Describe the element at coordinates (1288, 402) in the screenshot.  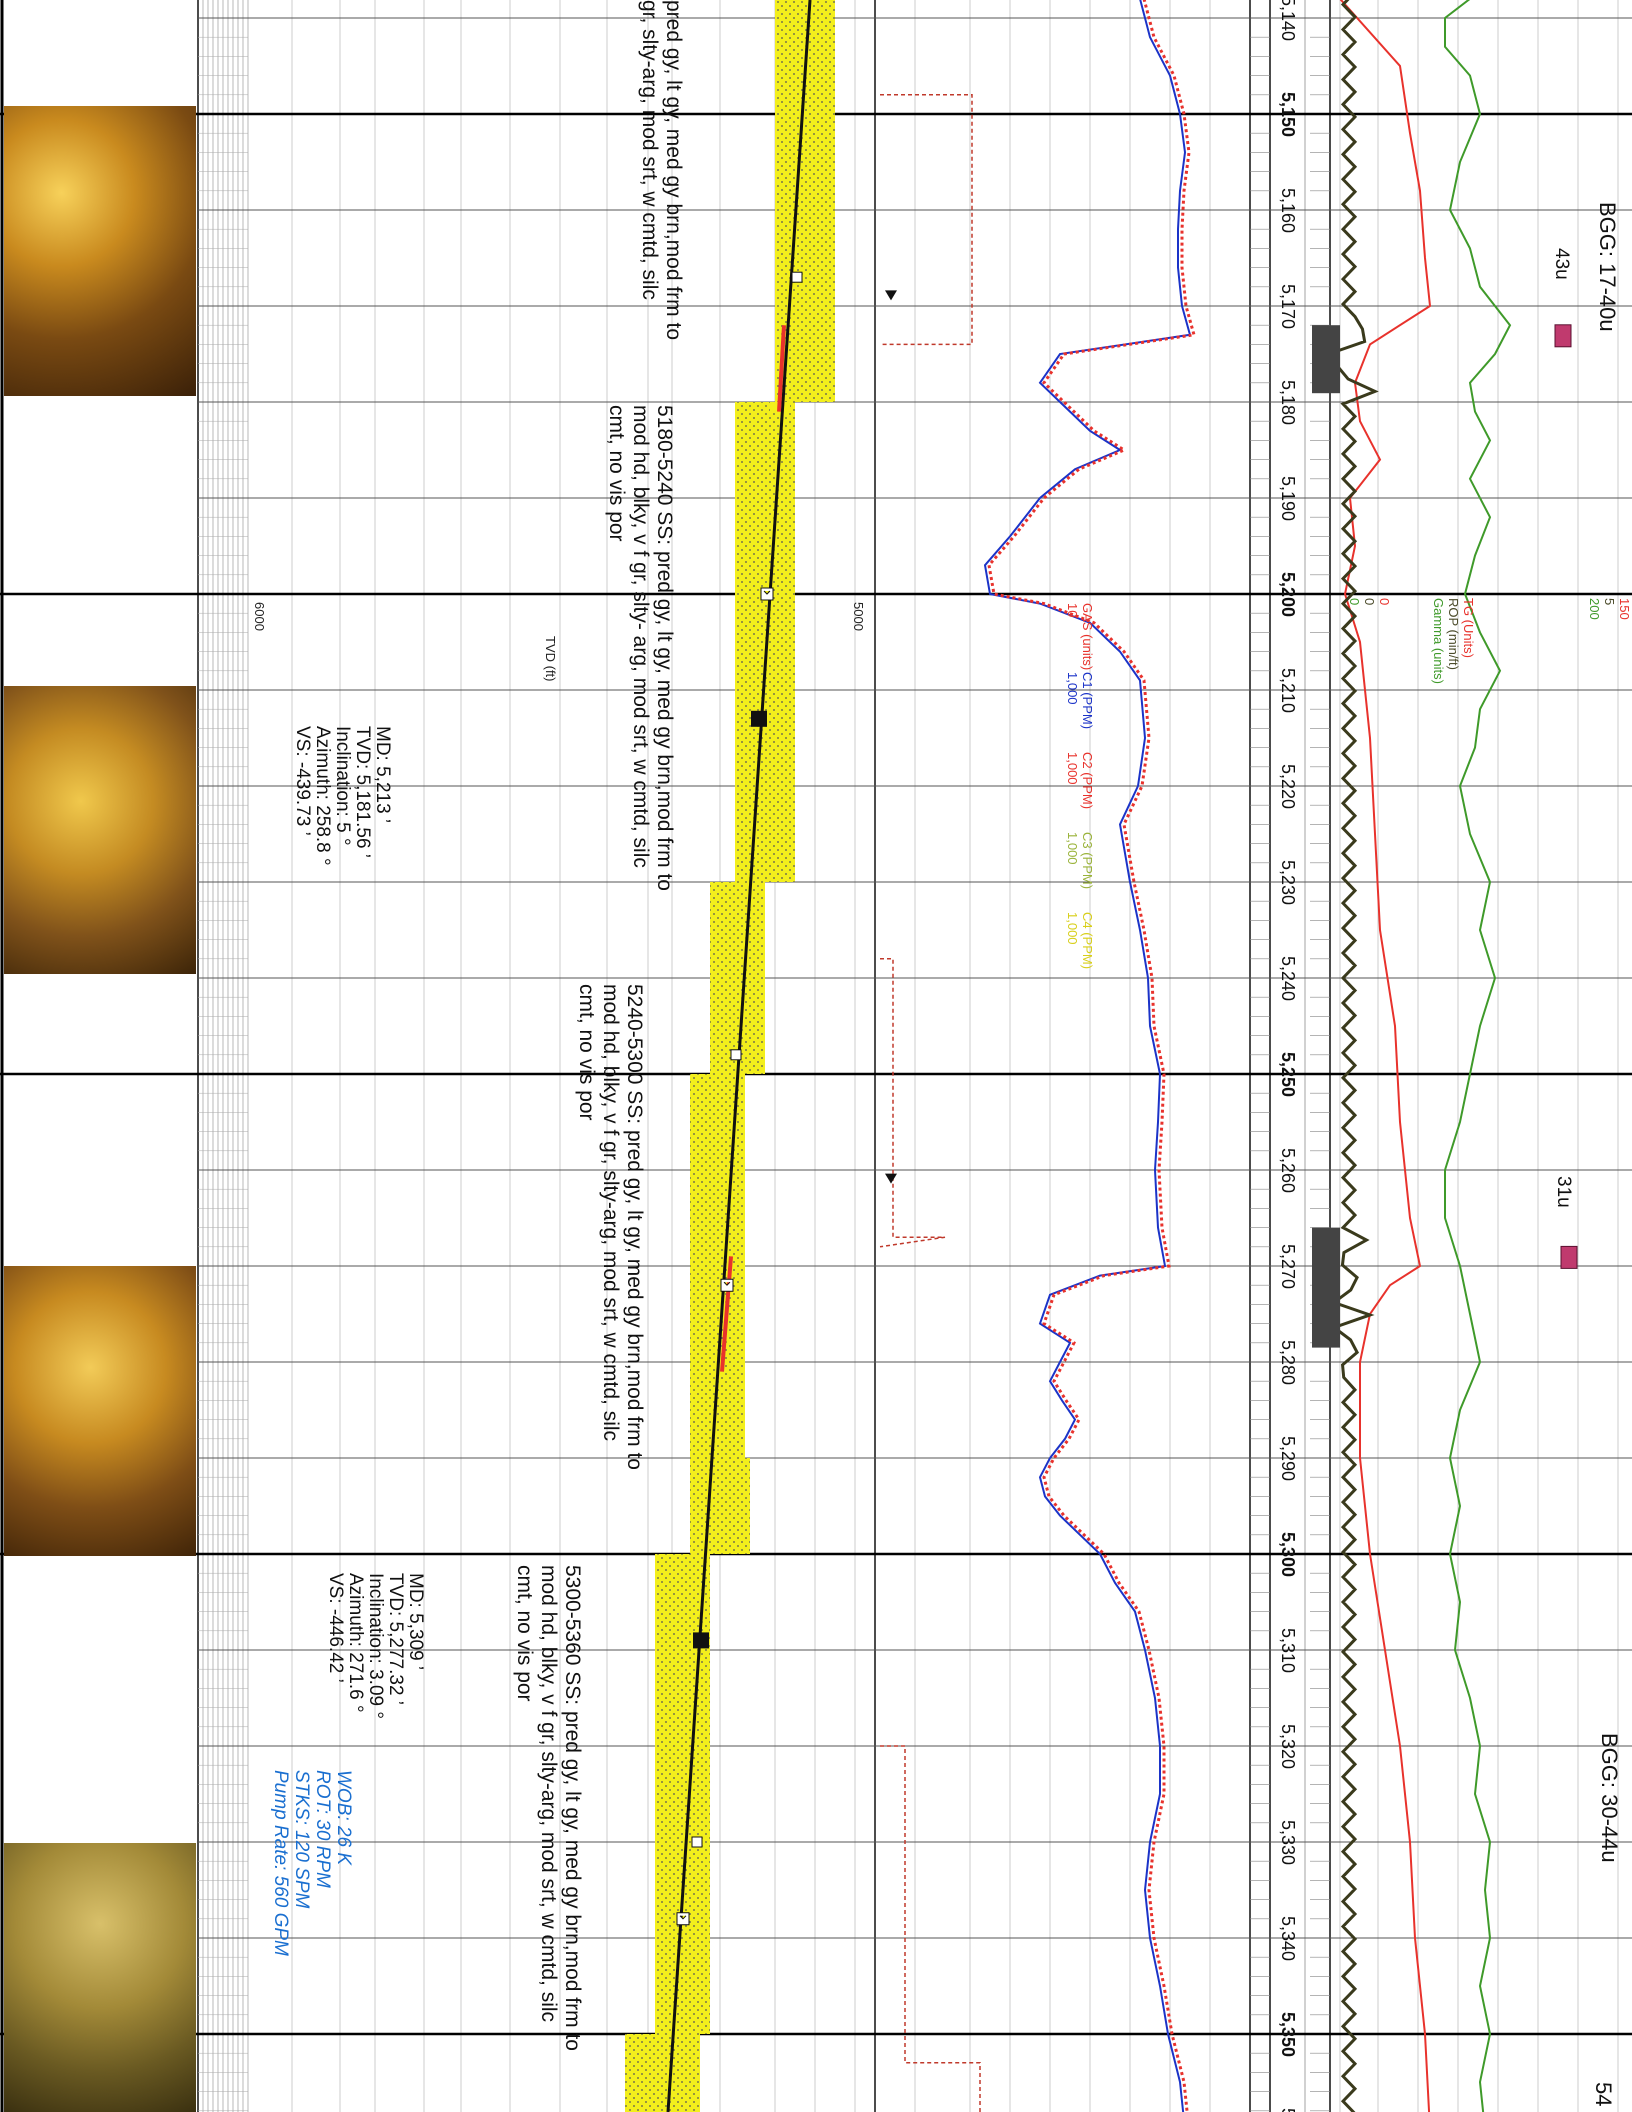
I see `depth-label: 5,180` at that location.